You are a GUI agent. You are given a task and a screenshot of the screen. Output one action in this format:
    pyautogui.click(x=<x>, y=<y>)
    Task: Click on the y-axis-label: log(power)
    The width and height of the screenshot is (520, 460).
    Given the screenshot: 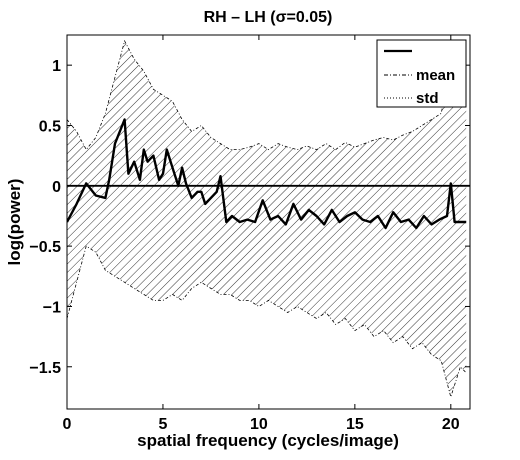 What is the action you would take?
    pyautogui.click(x=14, y=222)
    